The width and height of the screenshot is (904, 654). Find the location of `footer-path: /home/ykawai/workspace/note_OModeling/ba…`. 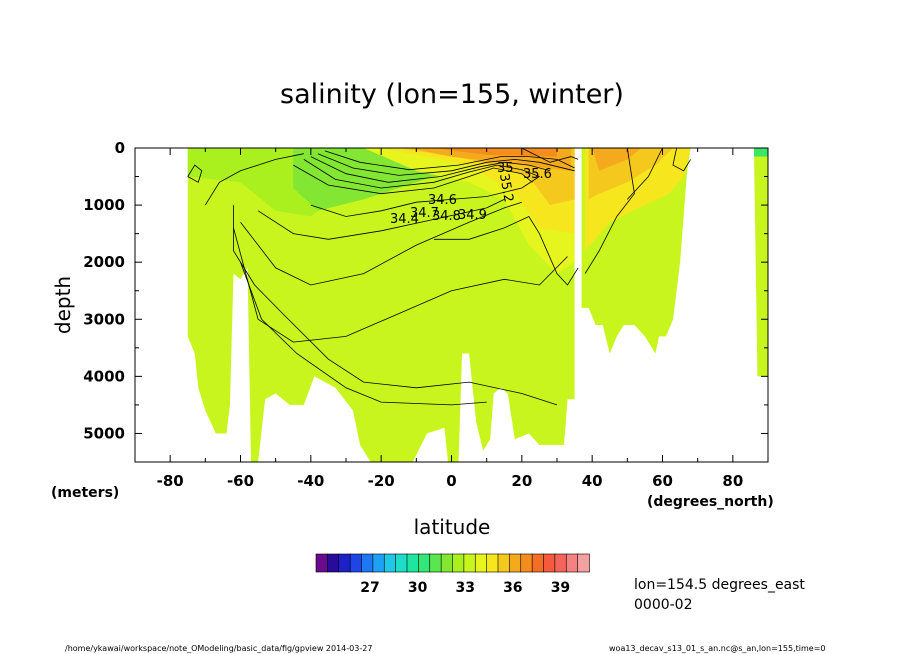

footer-path: /home/ykawai/workspace/note_OModeling/ba… is located at coordinates (218, 648).